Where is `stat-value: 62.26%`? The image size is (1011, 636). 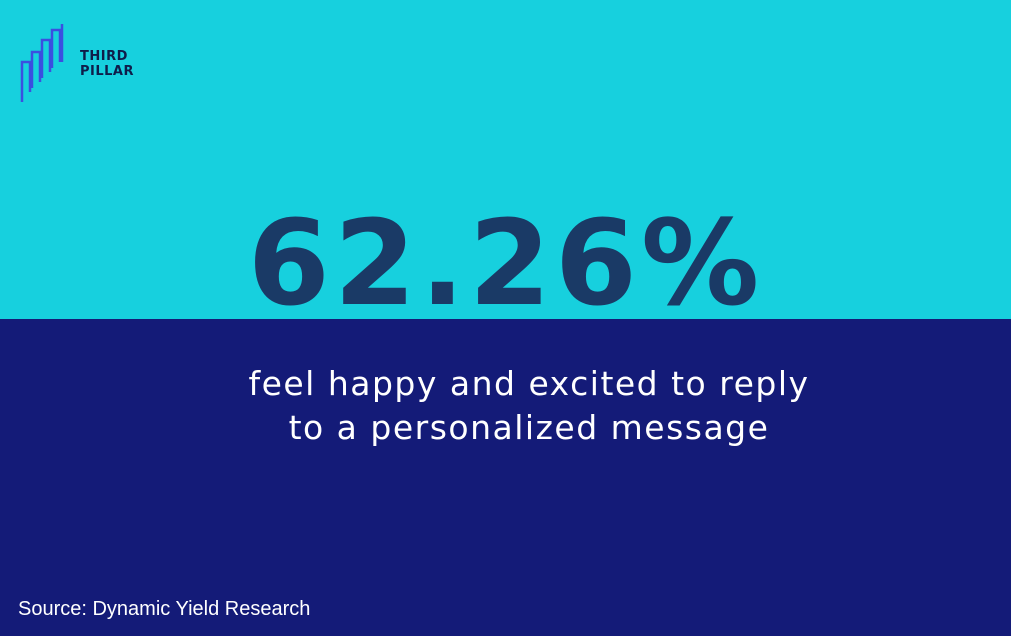
stat-value: 62.26% is located at coordinates (505, 263).